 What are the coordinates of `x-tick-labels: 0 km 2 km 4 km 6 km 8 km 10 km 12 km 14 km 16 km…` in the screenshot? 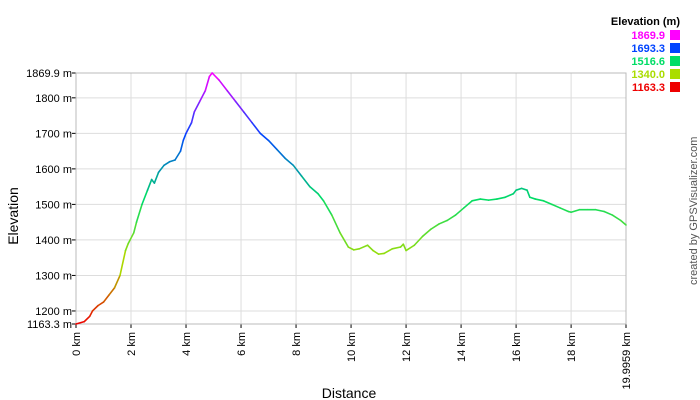 It's located at (352, 360).